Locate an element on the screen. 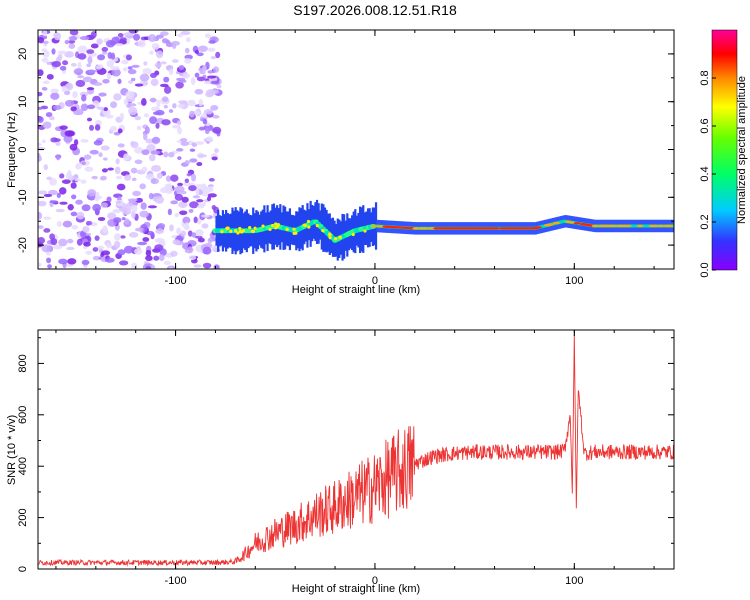  y-tick-label: 0 is located at coordinates (23, 569).